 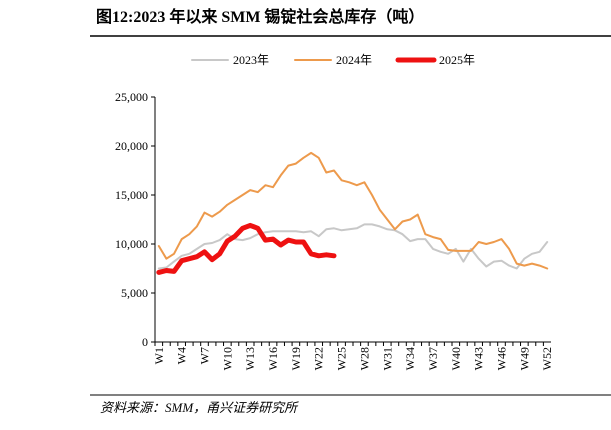 What do you see at coordinates (273, 358) in the screenshot?
I see `x-tick-label: W16` at bounding box center [273, 358].